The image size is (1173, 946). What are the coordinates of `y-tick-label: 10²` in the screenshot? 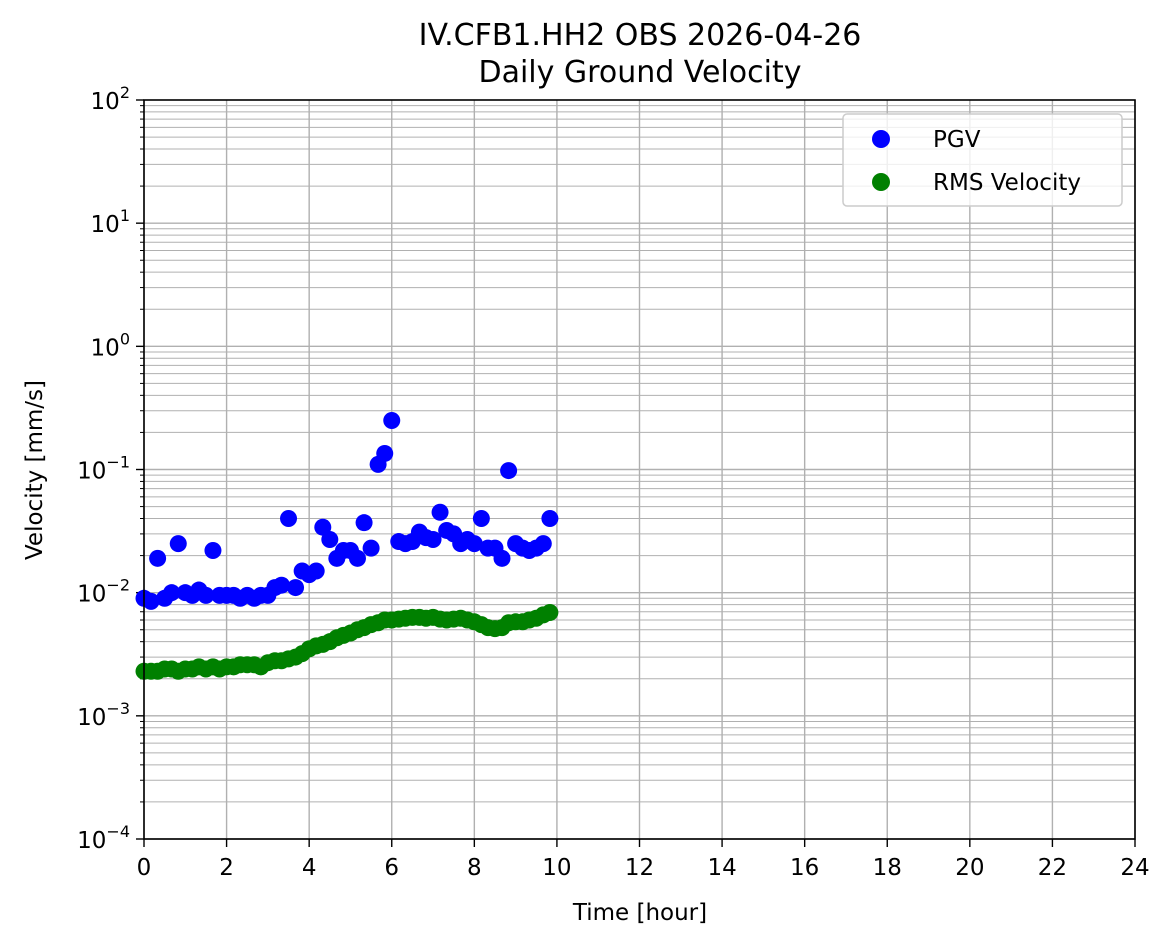 It's located at (110, 99).